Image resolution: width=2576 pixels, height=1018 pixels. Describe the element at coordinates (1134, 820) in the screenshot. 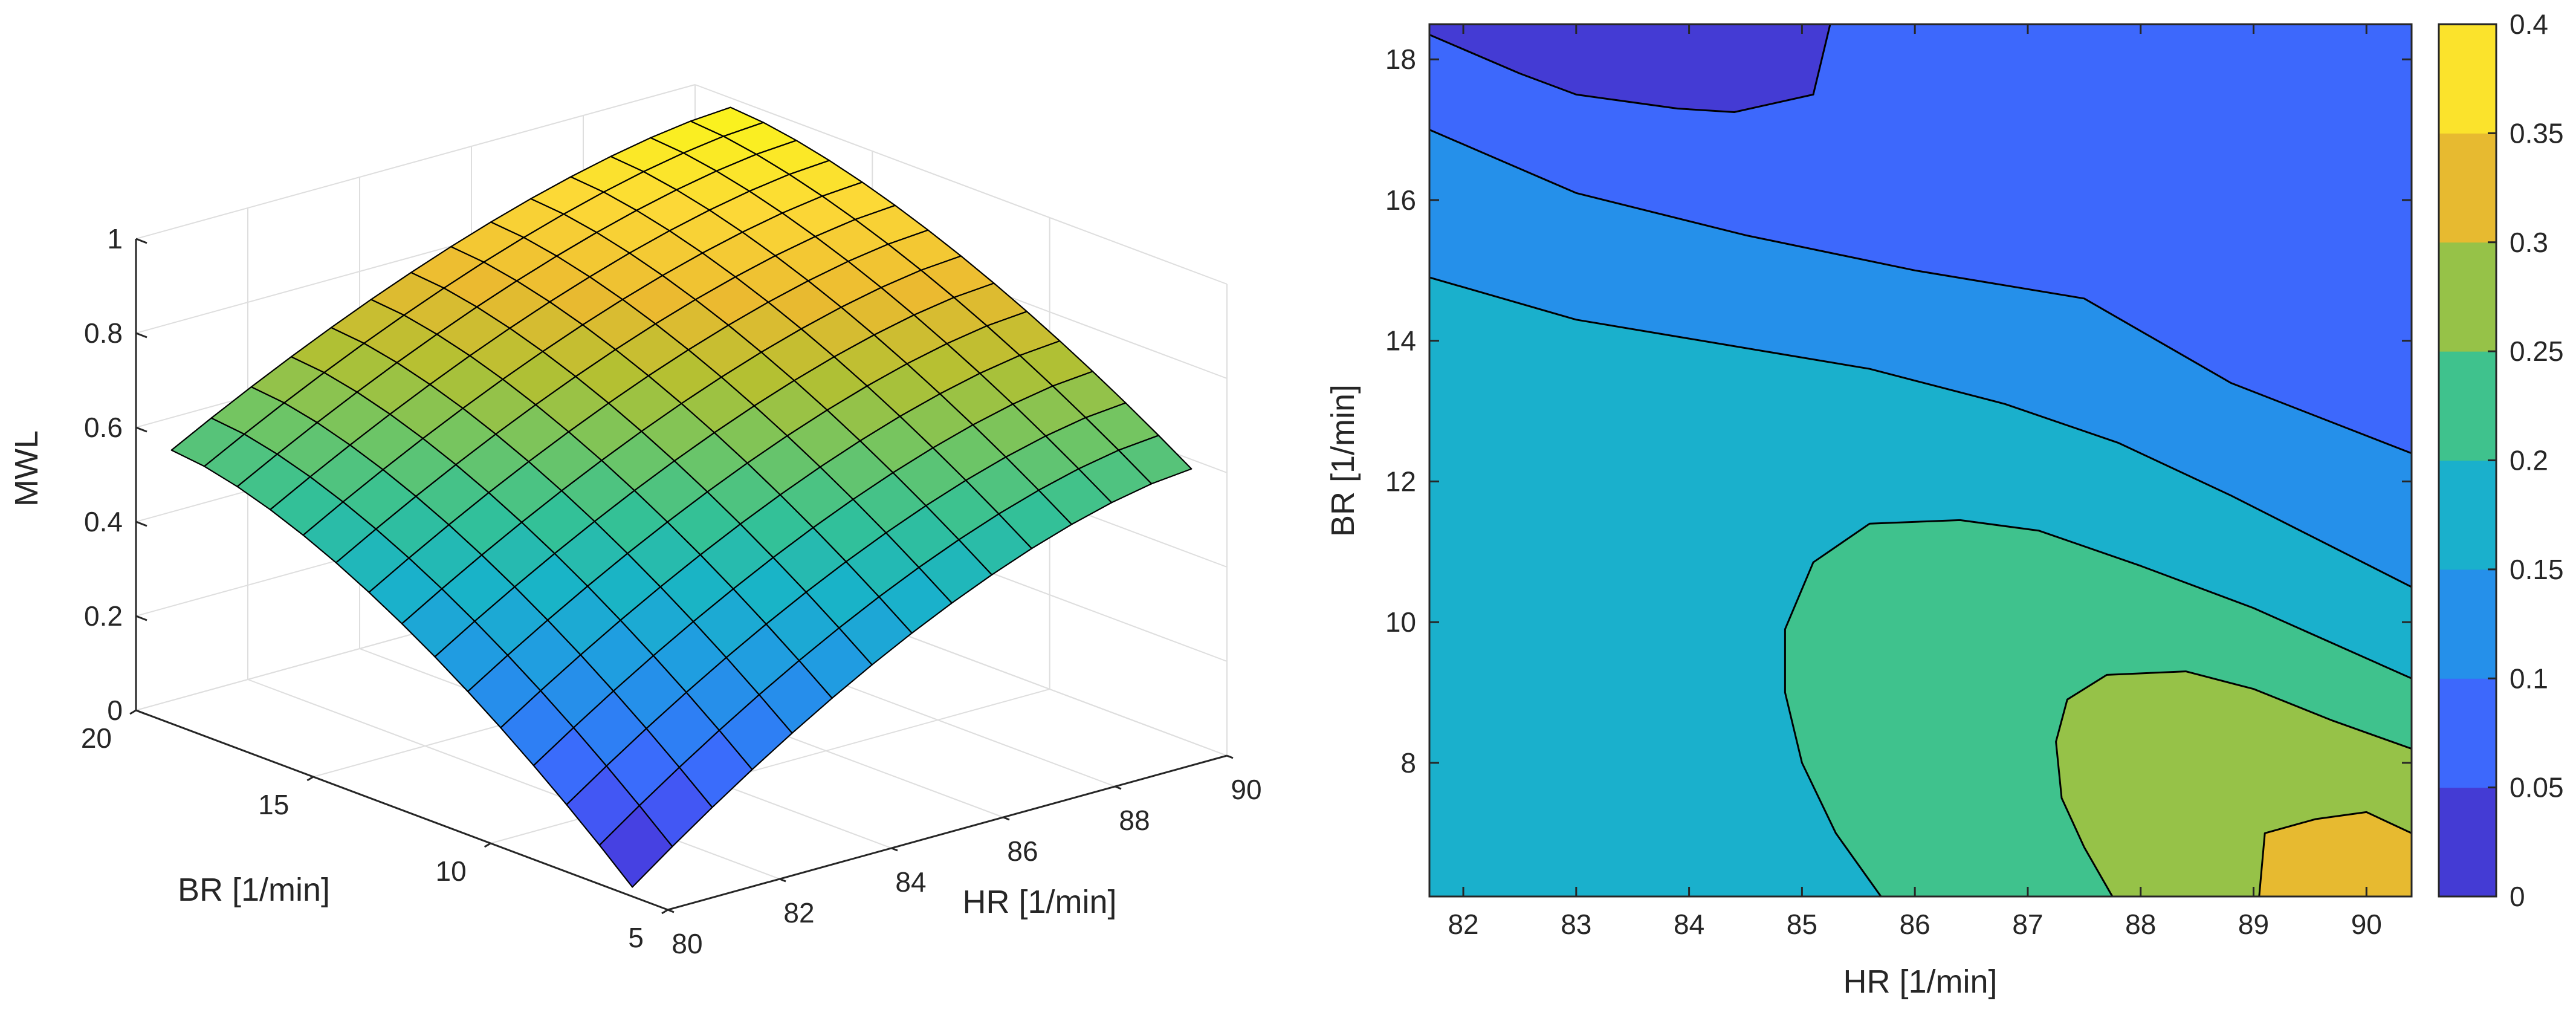

I see `hr-tick-label: 88` at that location.